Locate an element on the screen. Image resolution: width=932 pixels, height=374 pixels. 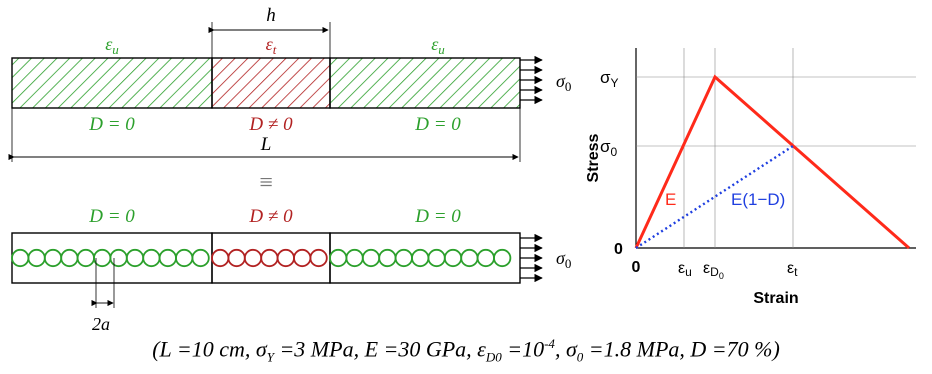
particle-chain is located at coordinates (261, 258).